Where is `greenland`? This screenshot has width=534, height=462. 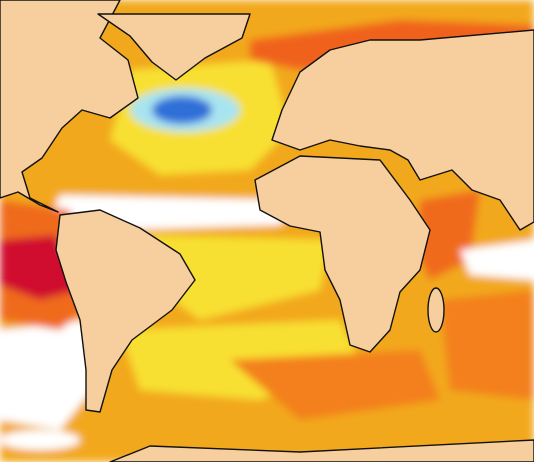 greenland is located at coordinates (174, 47).